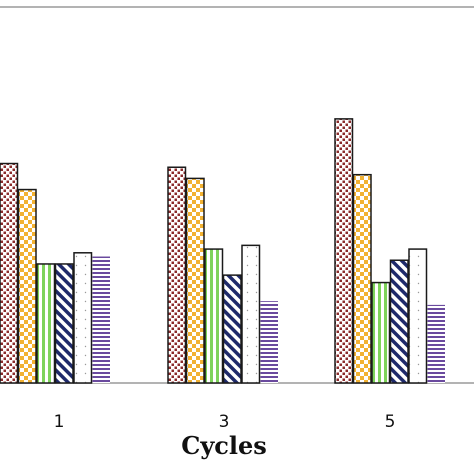 This screenshot has width=474, height=474. I want to click on x-axis-title: Cycles, so click(224, 445).